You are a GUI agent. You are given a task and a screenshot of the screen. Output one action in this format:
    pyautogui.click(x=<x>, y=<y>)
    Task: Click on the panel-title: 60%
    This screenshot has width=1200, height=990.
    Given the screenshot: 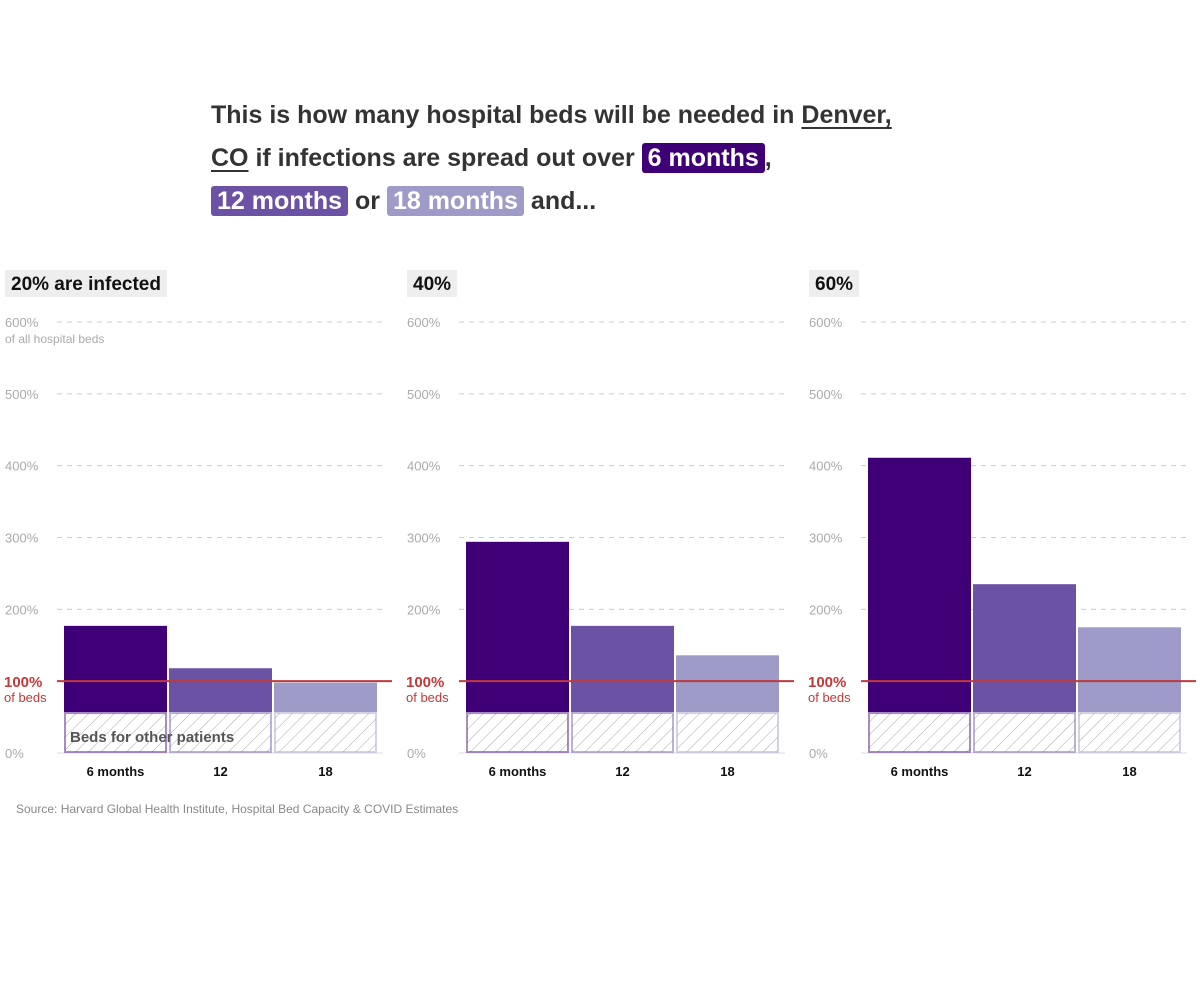 What is the action you would take?
    pyautogui.click(x=834, y=284)
    